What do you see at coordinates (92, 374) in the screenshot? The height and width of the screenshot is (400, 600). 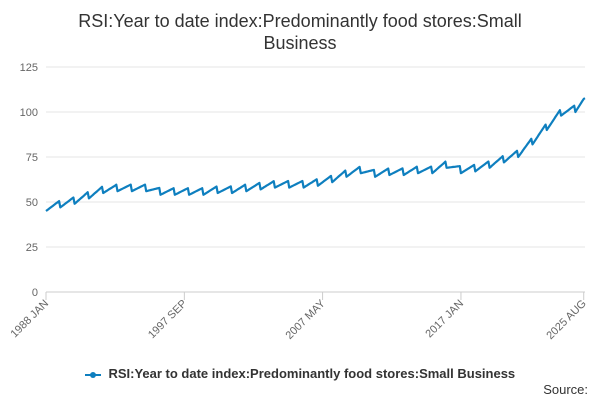 I see `legend-swatch-icon` at bounding box center [92, 374].